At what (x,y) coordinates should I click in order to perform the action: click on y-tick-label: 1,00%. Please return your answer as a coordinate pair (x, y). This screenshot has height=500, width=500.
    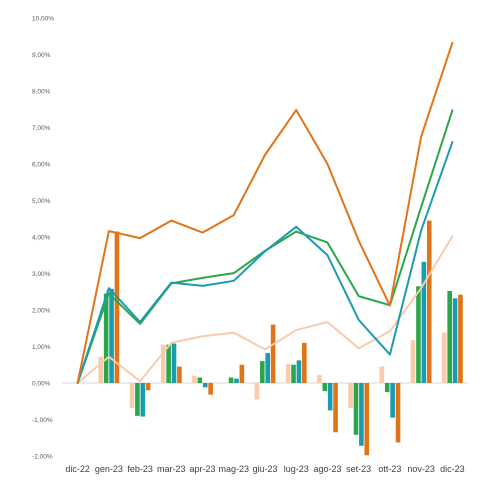
    Looking at the image, I should click on (41, 347).